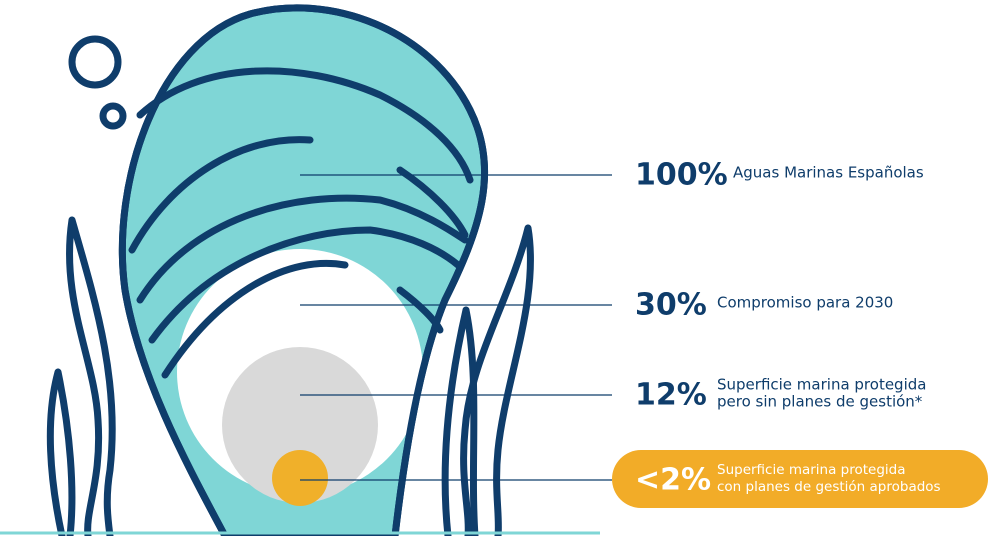  I want to click on label: con planes de gestión aprobados, so click(829, 487).